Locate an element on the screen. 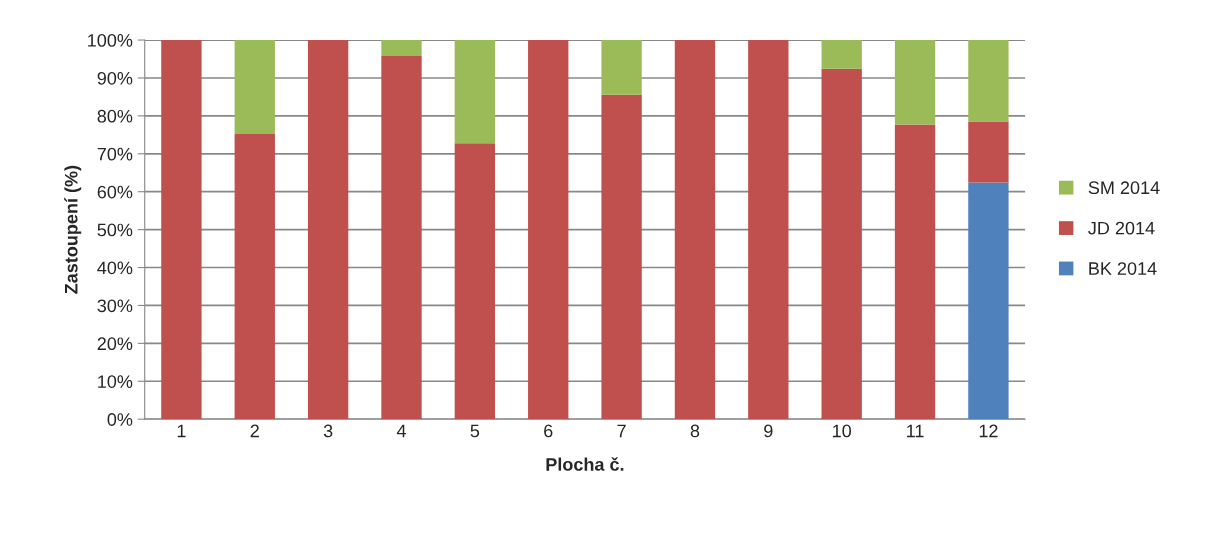 The image size is (1206, 534). y-tick-label: 10% is located at coordinates (115, 381).